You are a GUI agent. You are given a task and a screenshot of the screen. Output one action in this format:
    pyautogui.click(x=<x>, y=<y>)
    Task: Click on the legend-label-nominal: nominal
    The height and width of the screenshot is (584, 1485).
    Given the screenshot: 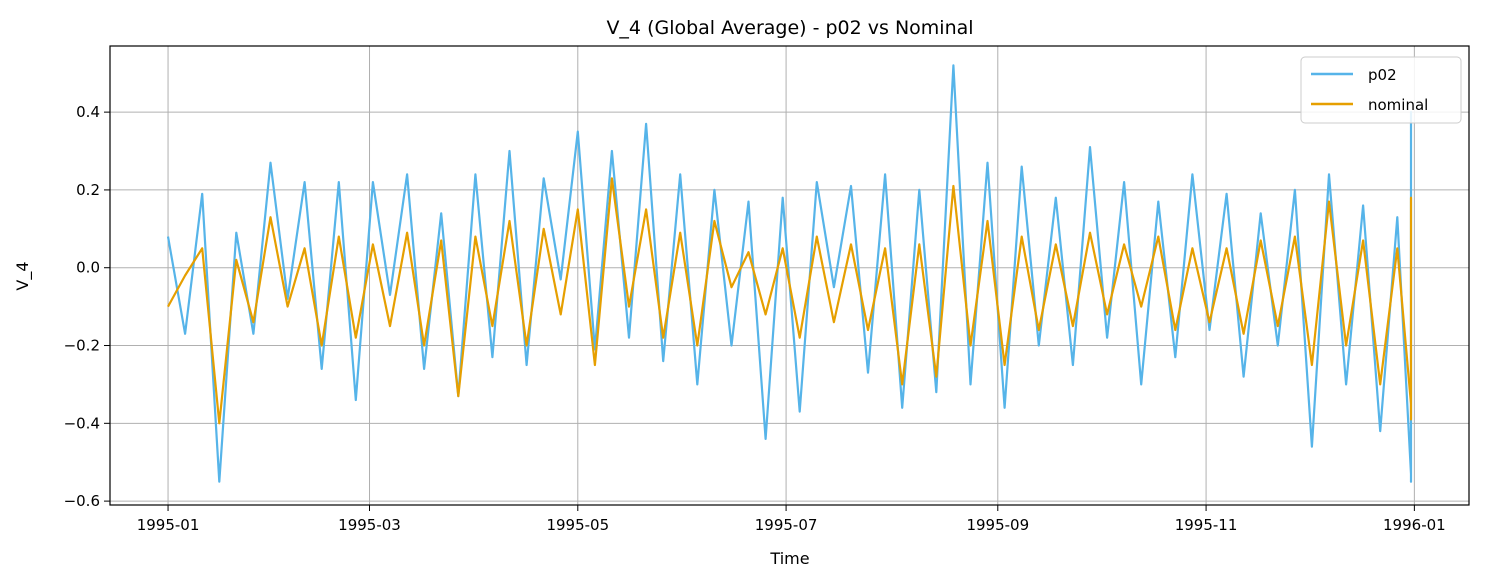 What is the action you would take?
    pyautogui.click(x=1398, y=105)
    